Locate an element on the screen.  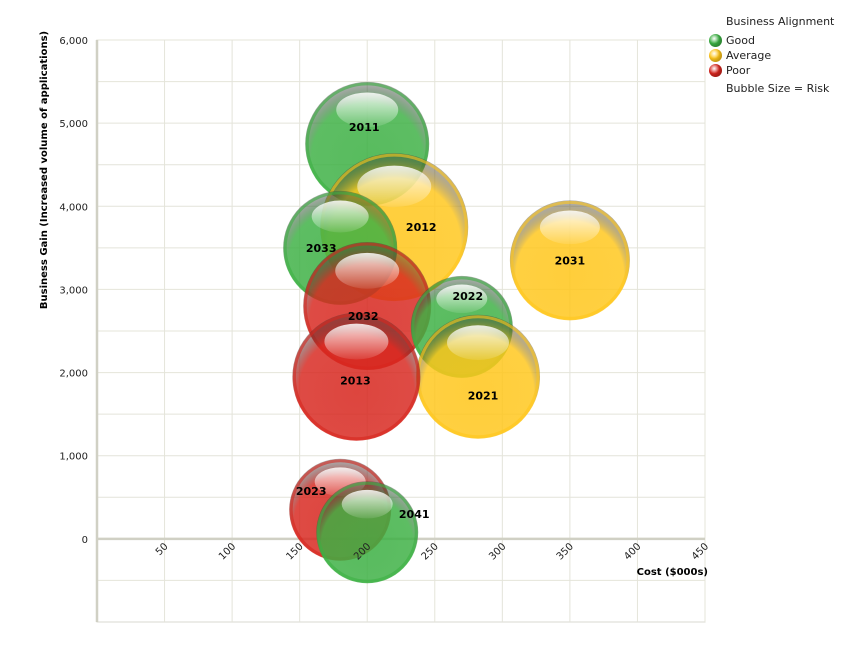
y-tick-label: 6,000 is located at coordinates (73, 41).